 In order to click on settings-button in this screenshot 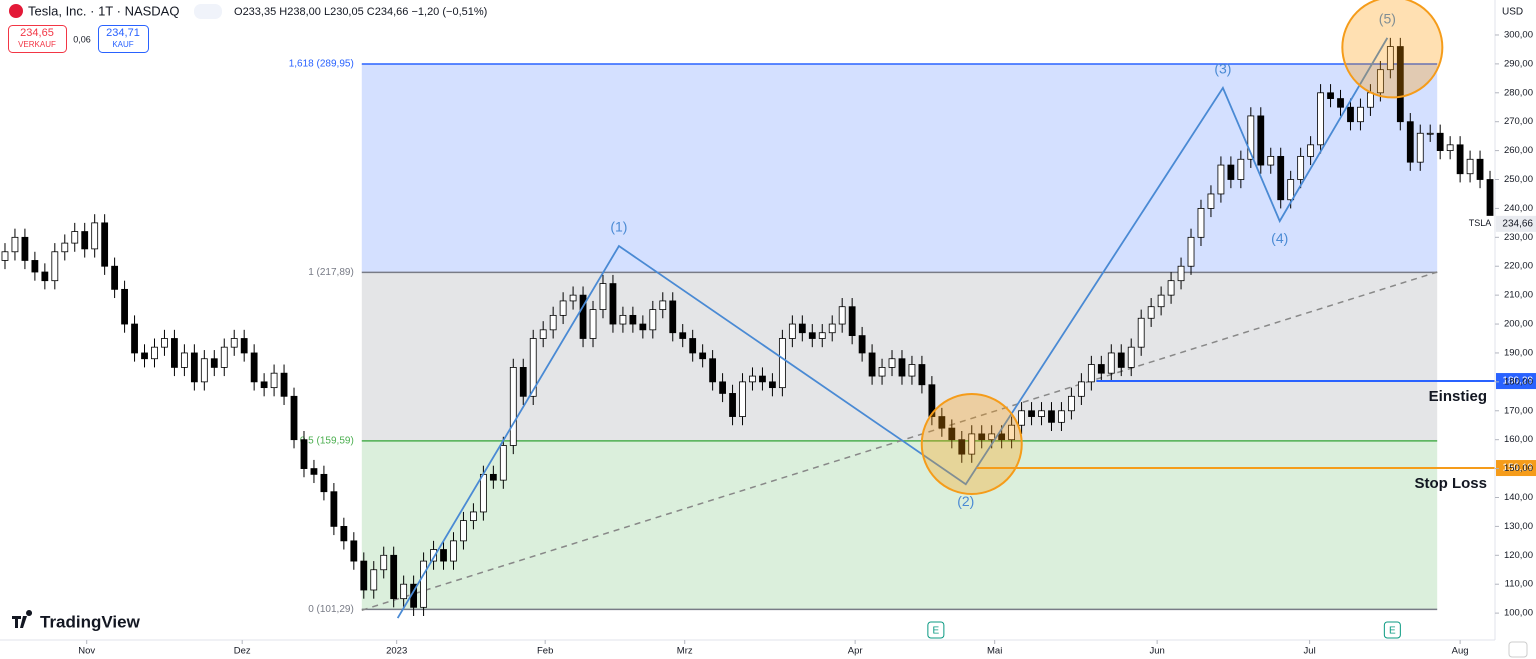, I will do `click(1518, 649)`.